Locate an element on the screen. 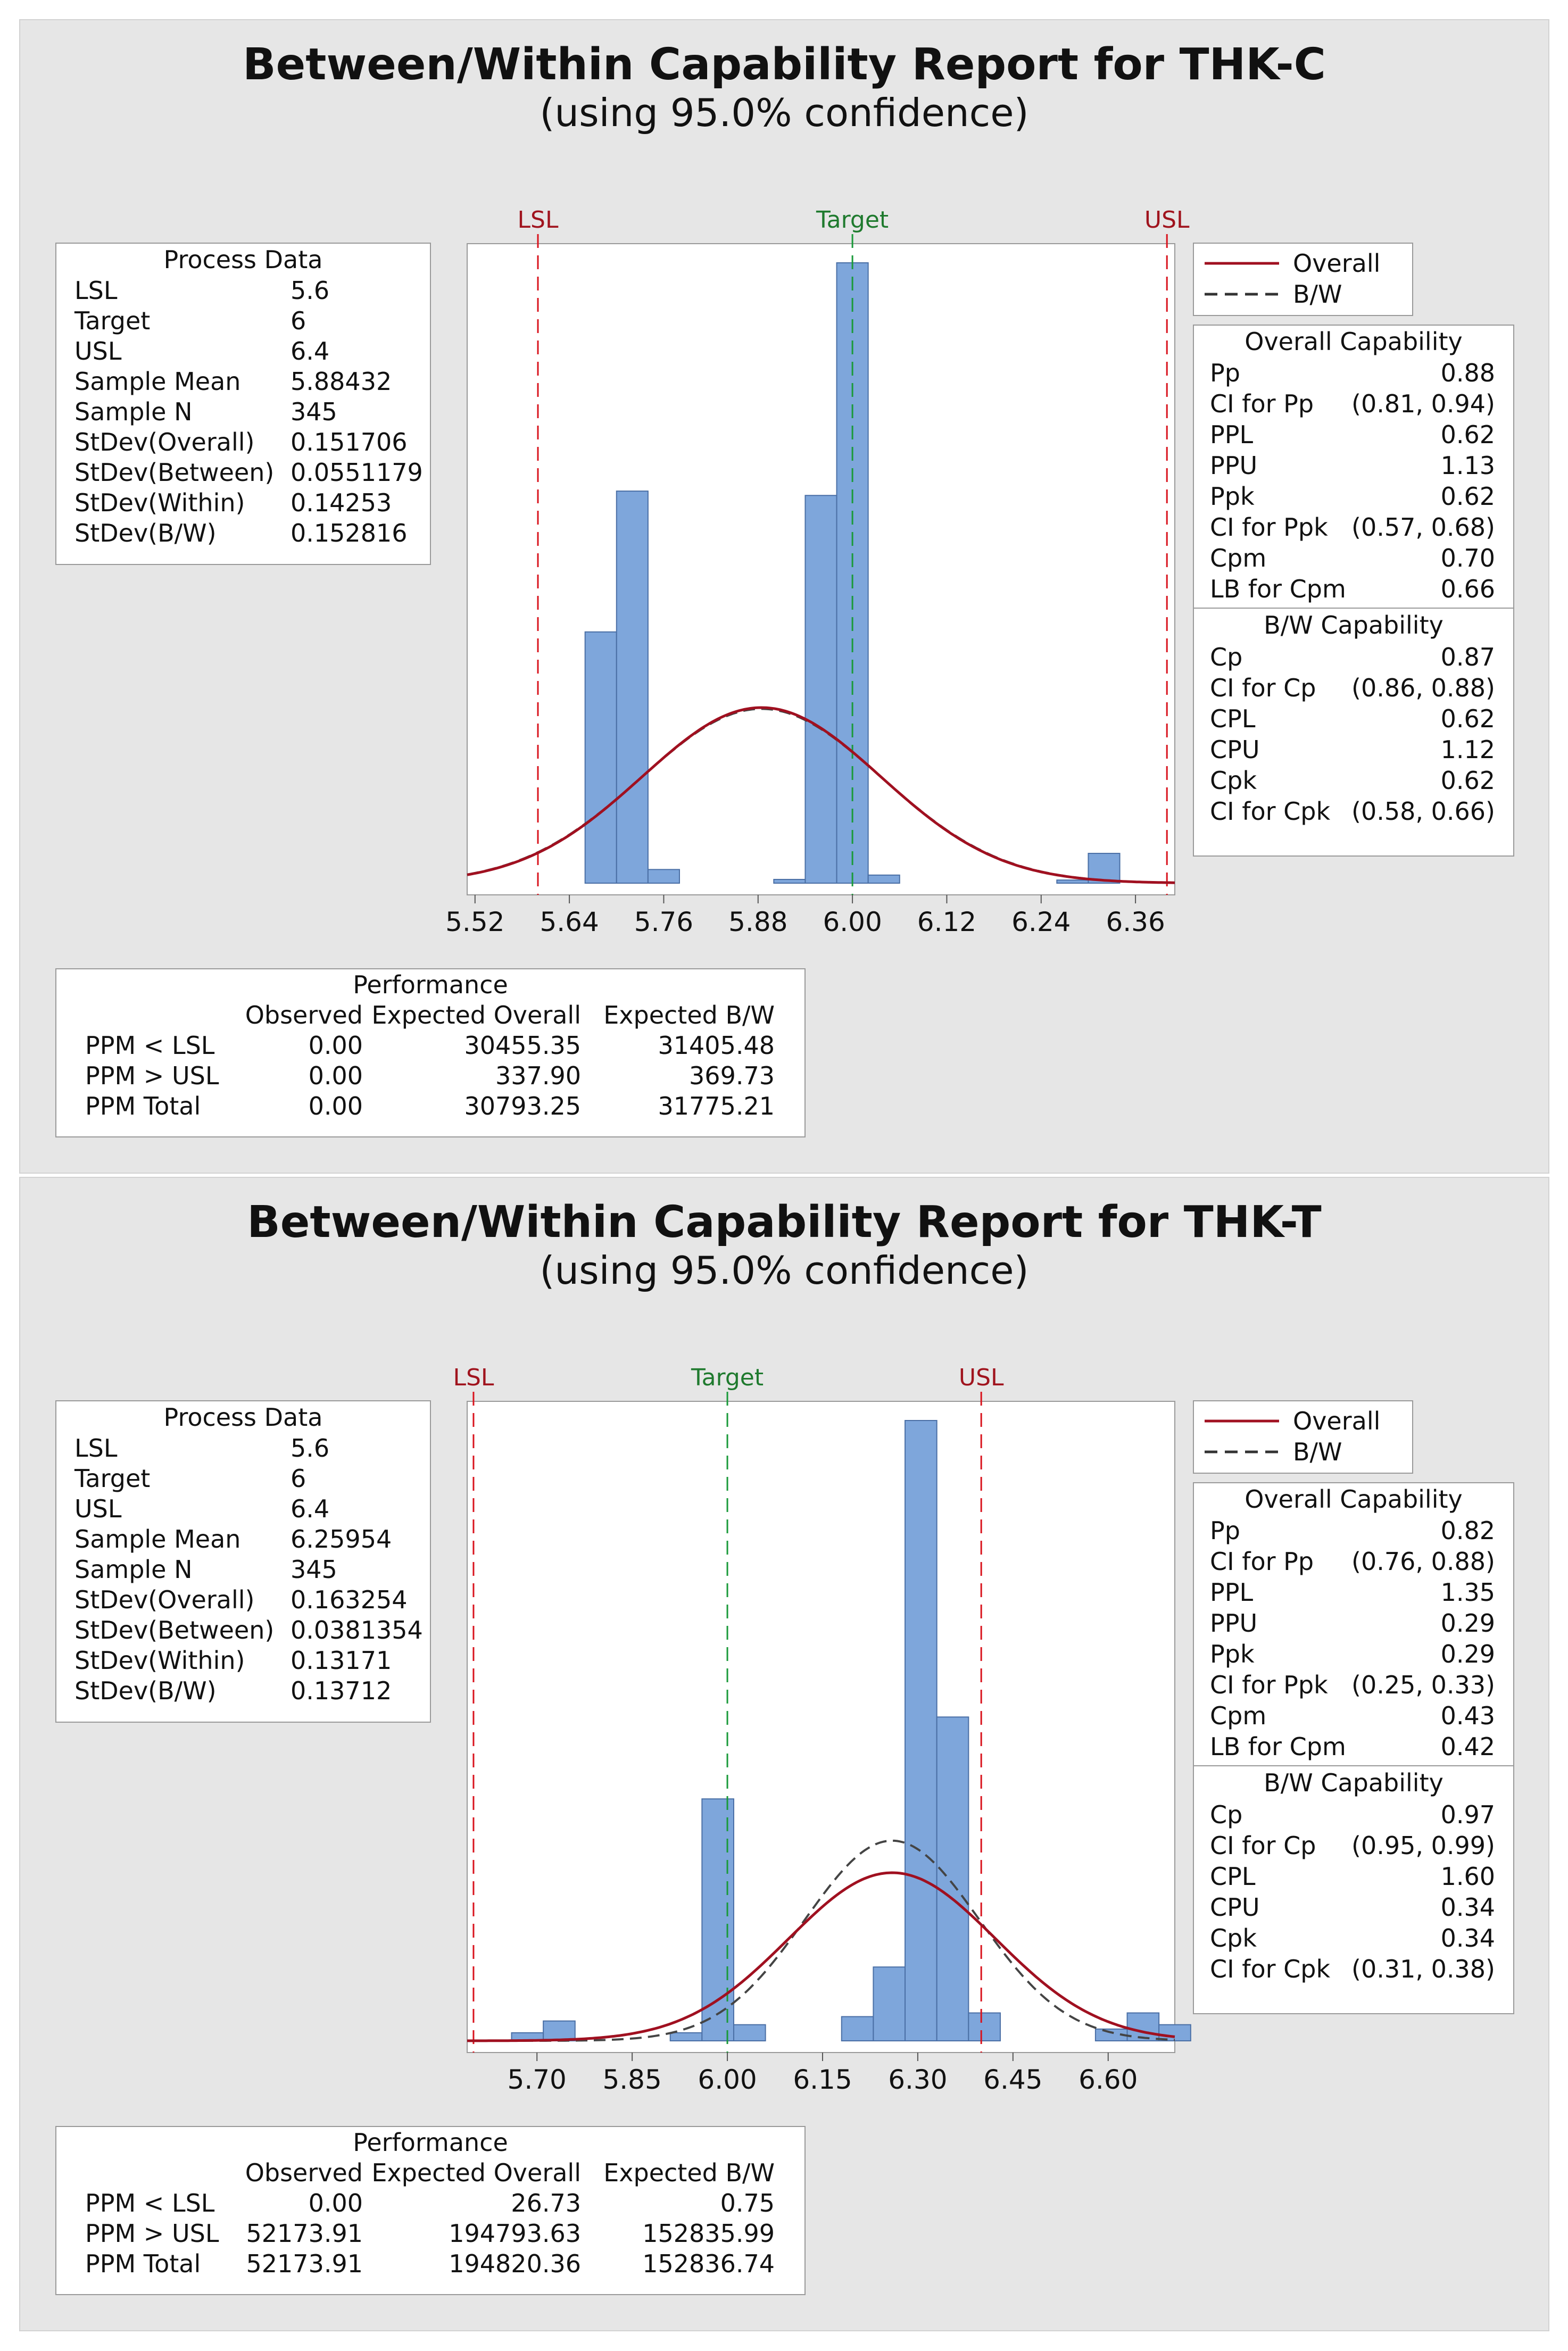 This screenshot has height=2351, width=1568. label-sample-n: Sample N is located at coordinates (133, 1569).